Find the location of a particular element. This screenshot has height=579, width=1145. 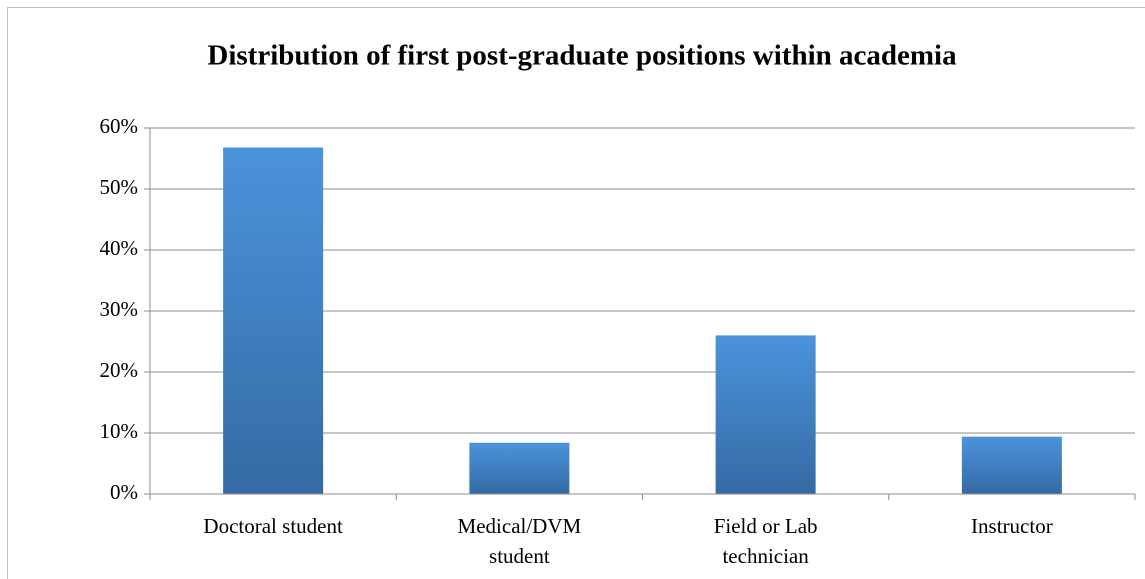

y-tick-label: 60% is located at coordinates (119, 126).